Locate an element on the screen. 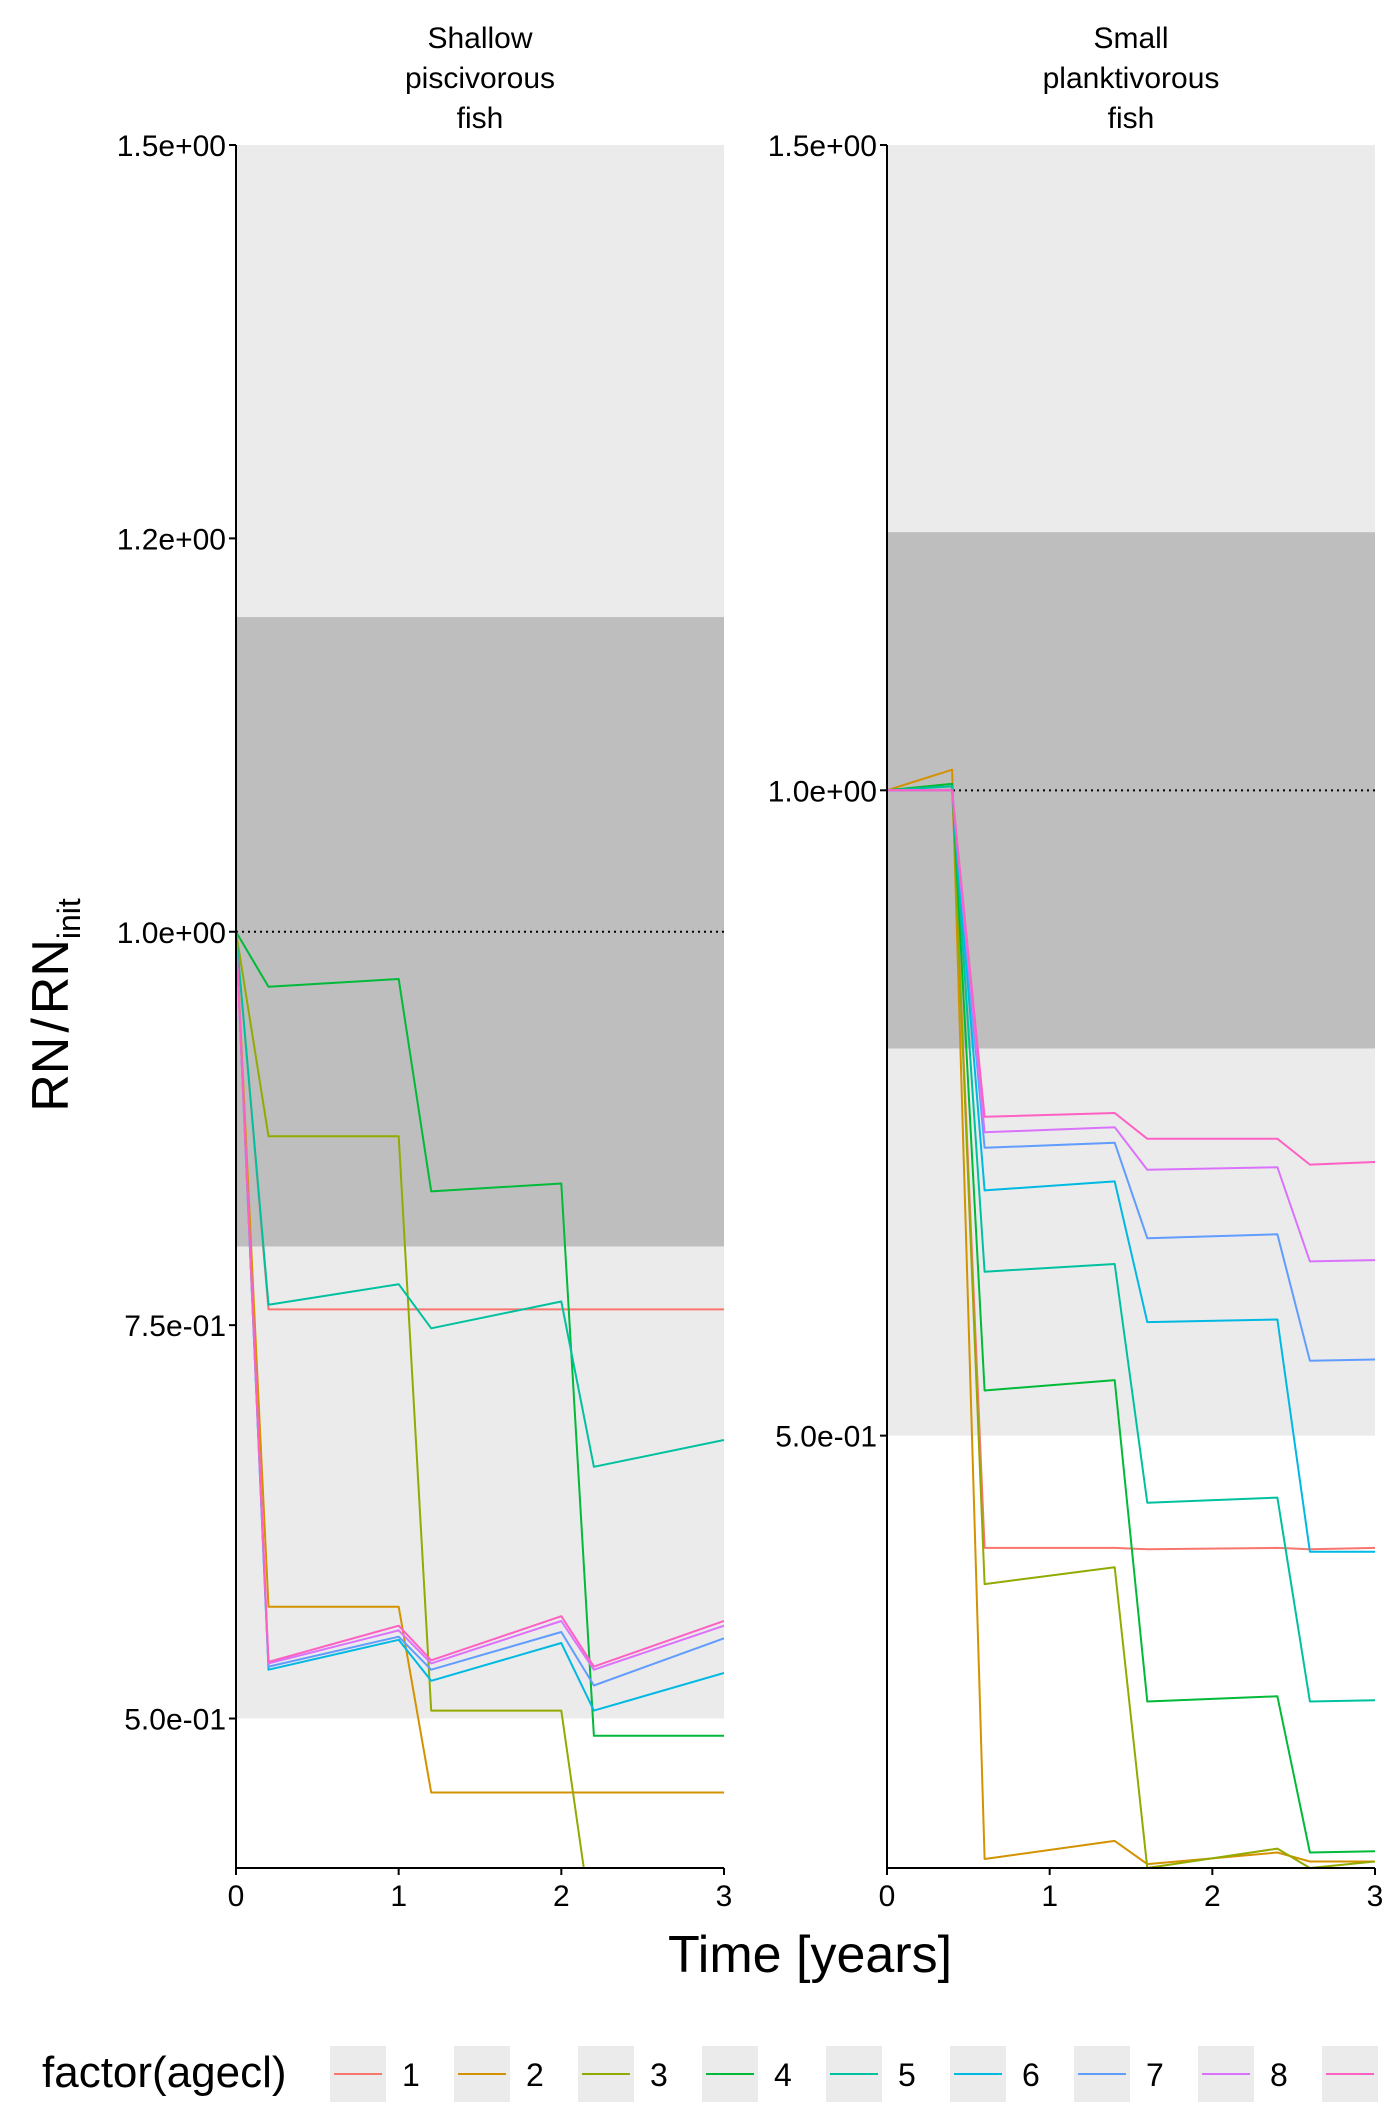 Image resolution: width=1400 pixels, height=2112 pixels. legend-keys: 1 2 3 4 5 6 7 8 is located at coordinates (854, 2074).